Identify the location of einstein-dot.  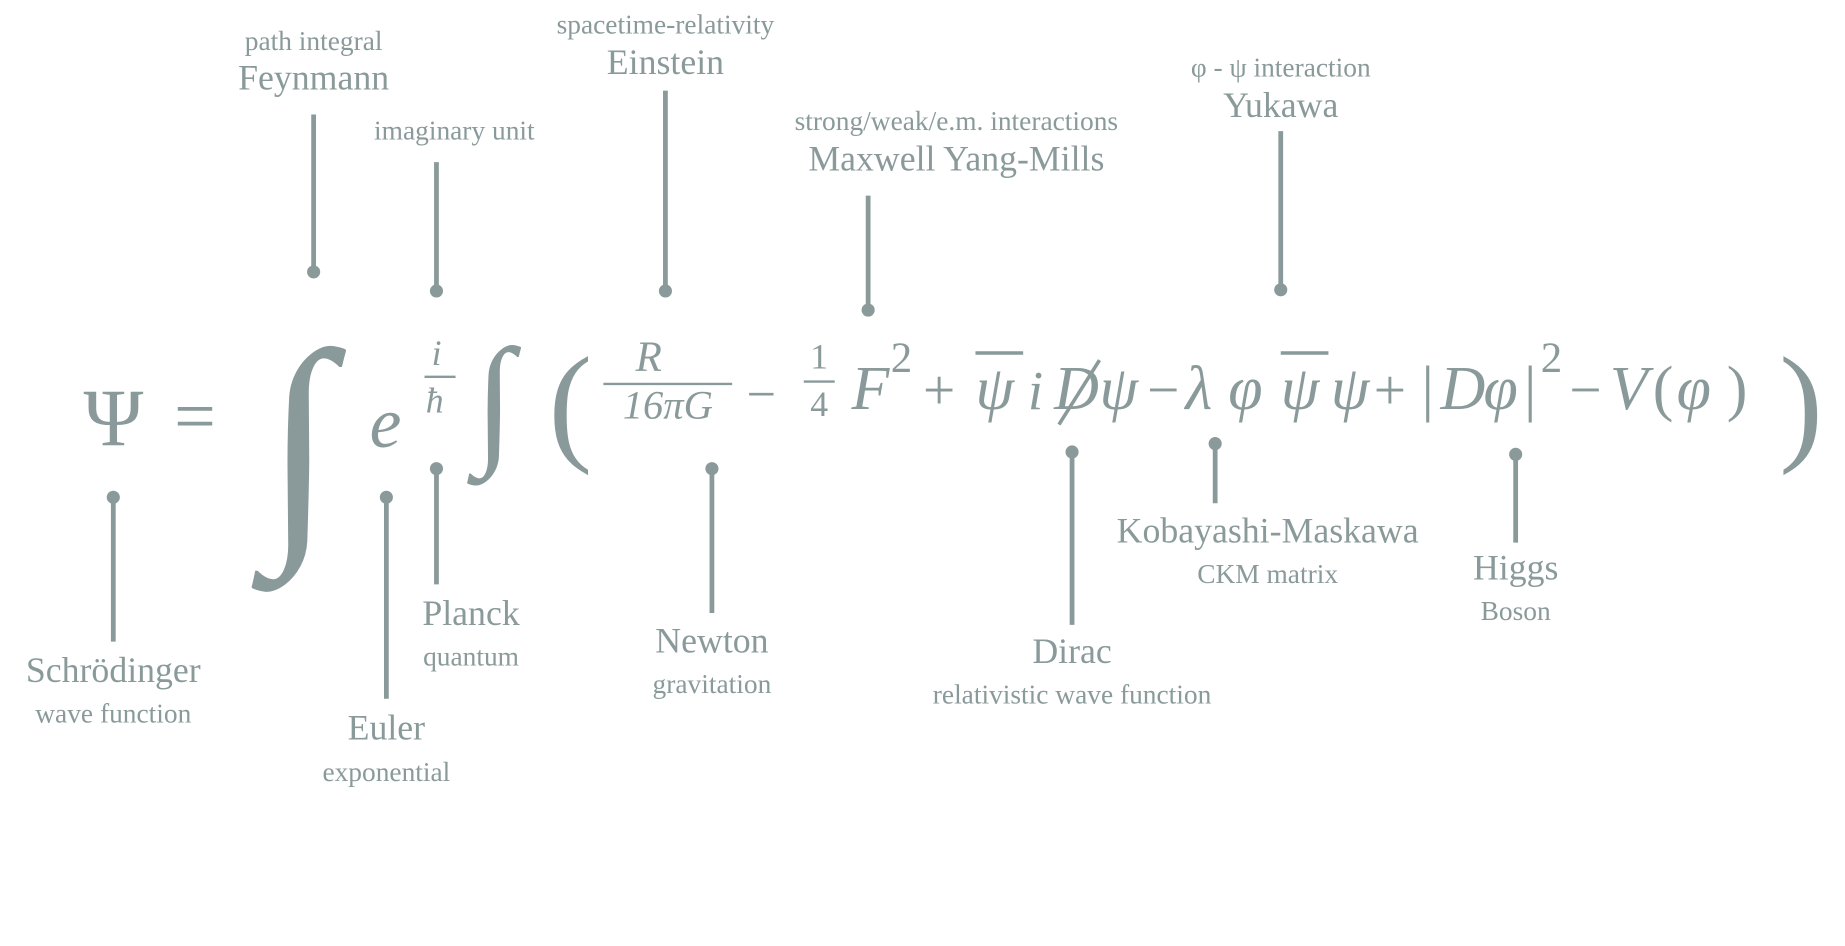
(665, 291).